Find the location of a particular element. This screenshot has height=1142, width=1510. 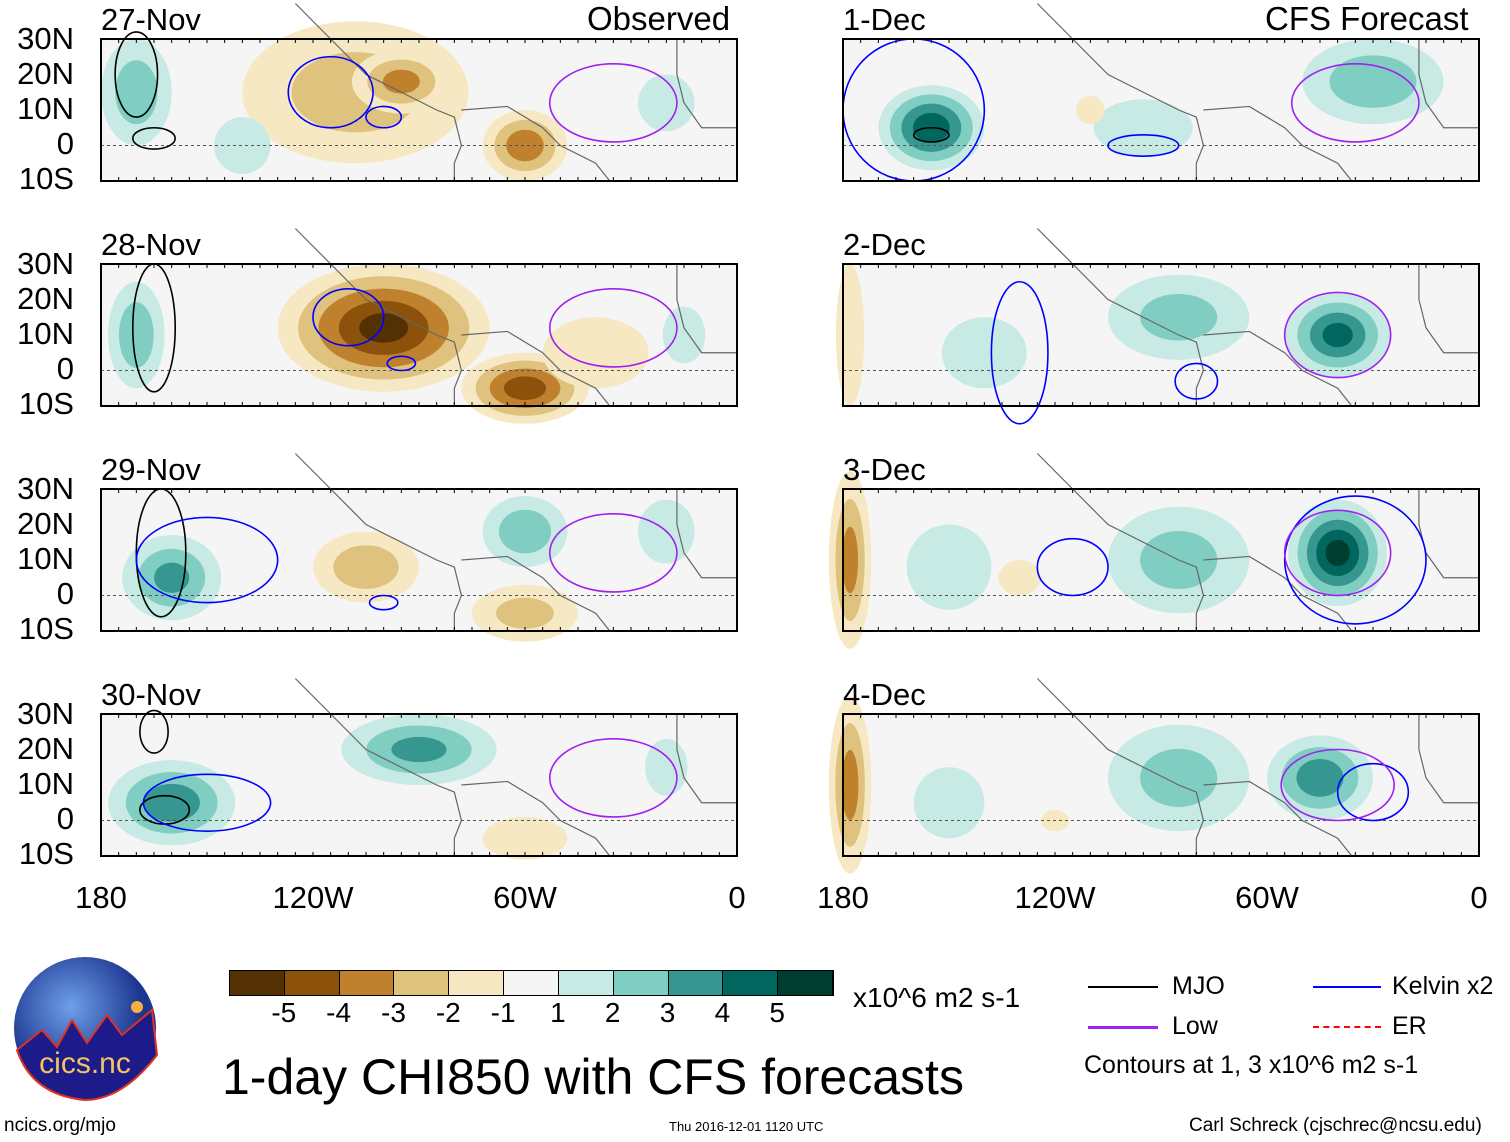

map-panel-1-Dec is located at coordinates (1161, 110).